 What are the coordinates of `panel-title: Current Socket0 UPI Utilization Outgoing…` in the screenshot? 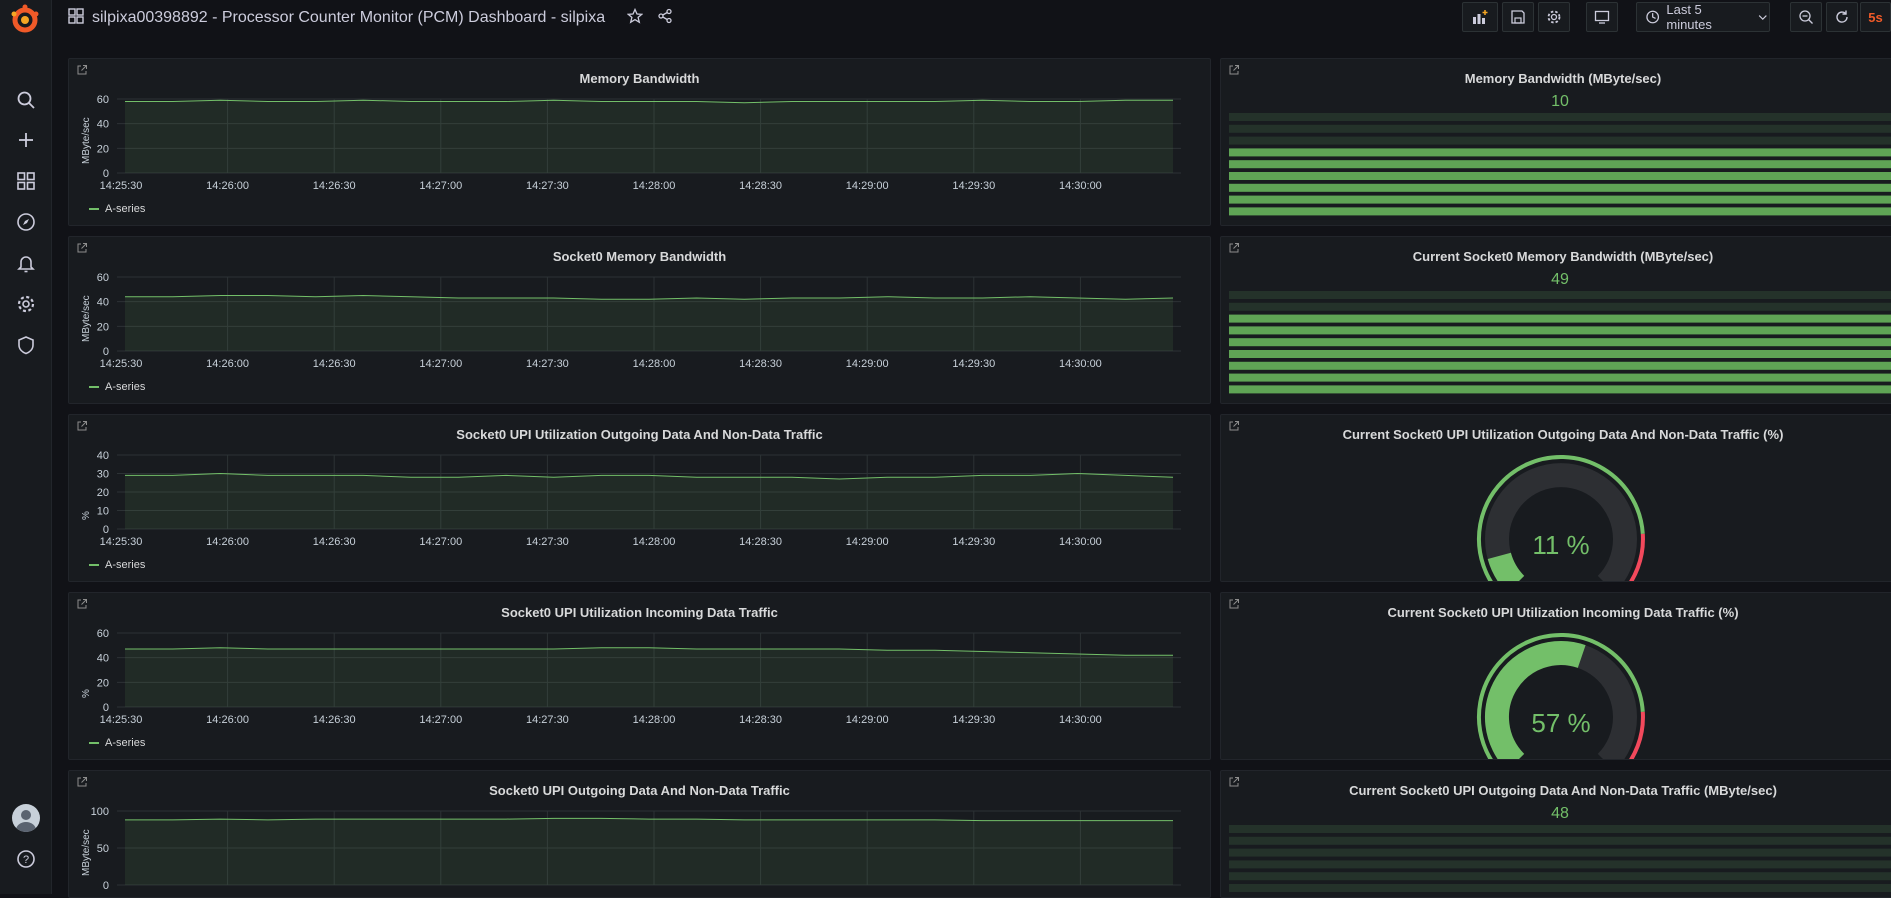 It's located at (1563, 434).